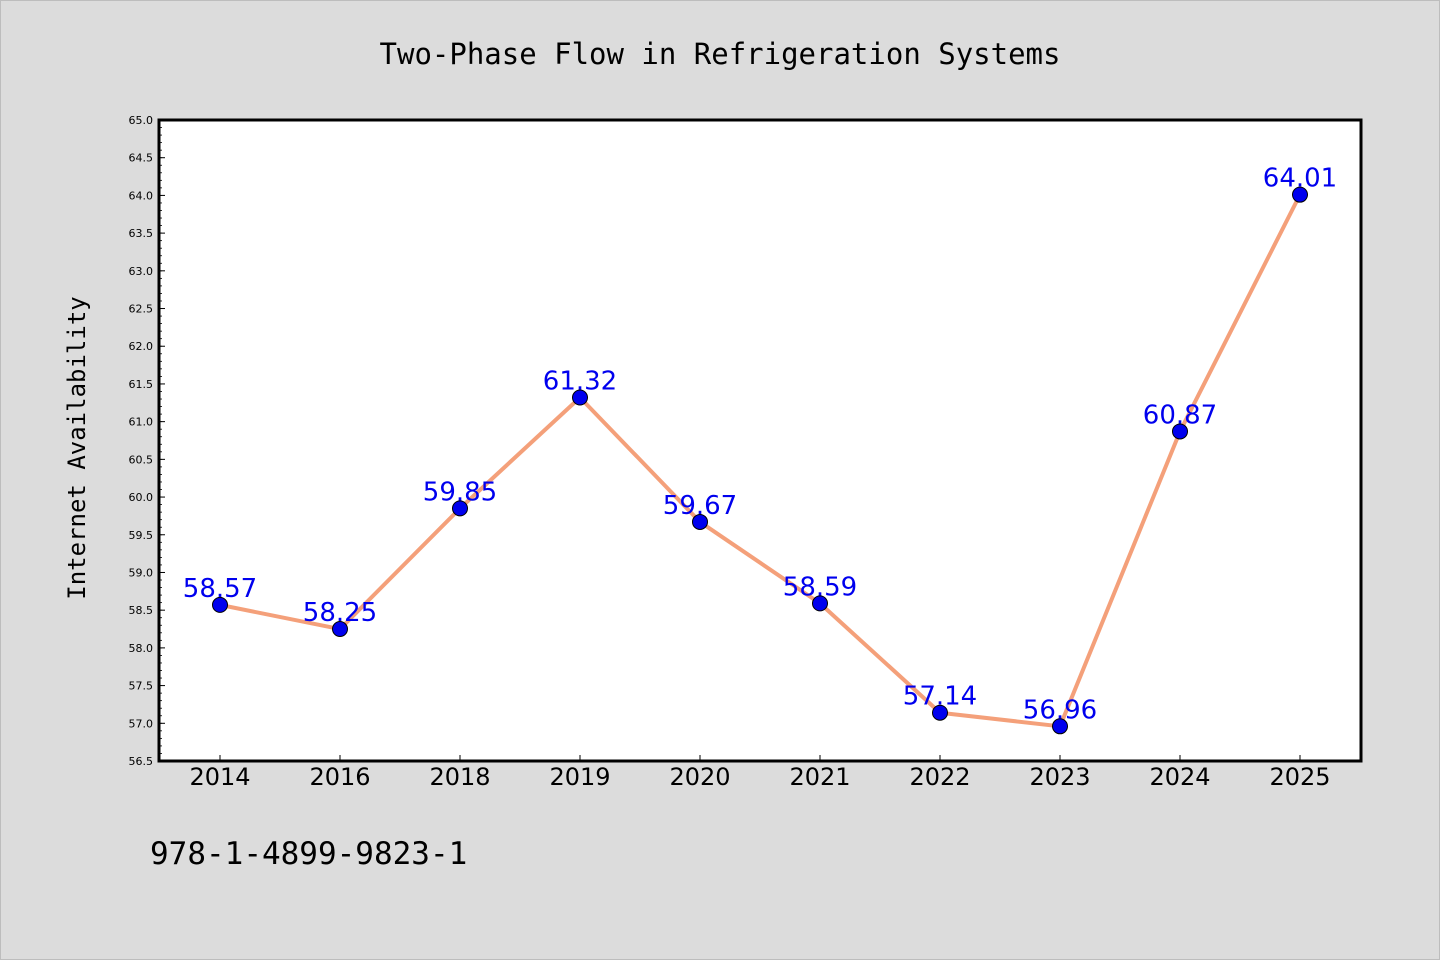 The height and width of the screenshot is (960, 1440). What do you see at coordinates (460, 492) in the screenshot?
I see `data-label: 59.85` at bounding box center [460, 492].